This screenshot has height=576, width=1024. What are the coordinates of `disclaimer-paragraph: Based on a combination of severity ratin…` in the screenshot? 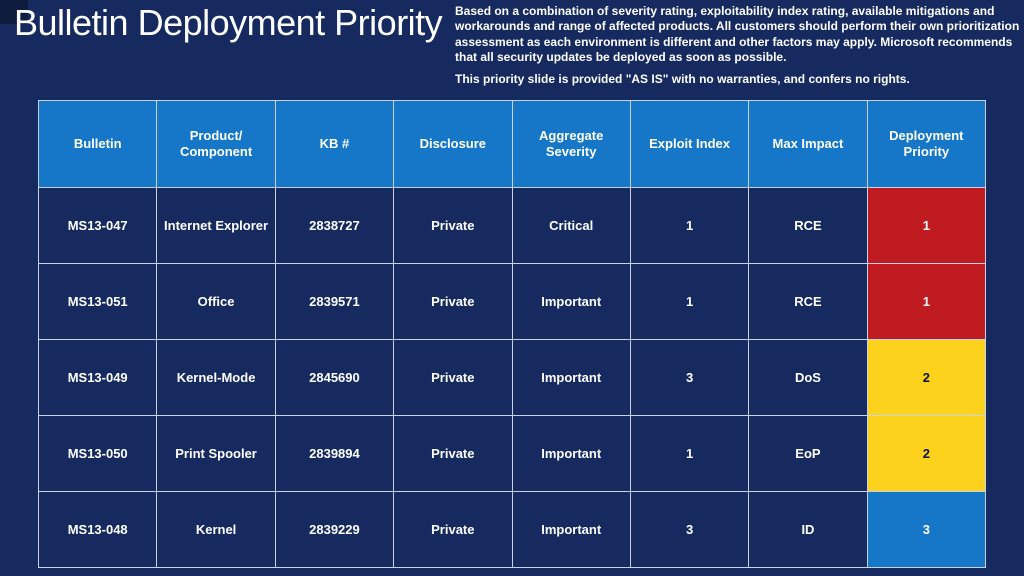 It's located at (737, 34).